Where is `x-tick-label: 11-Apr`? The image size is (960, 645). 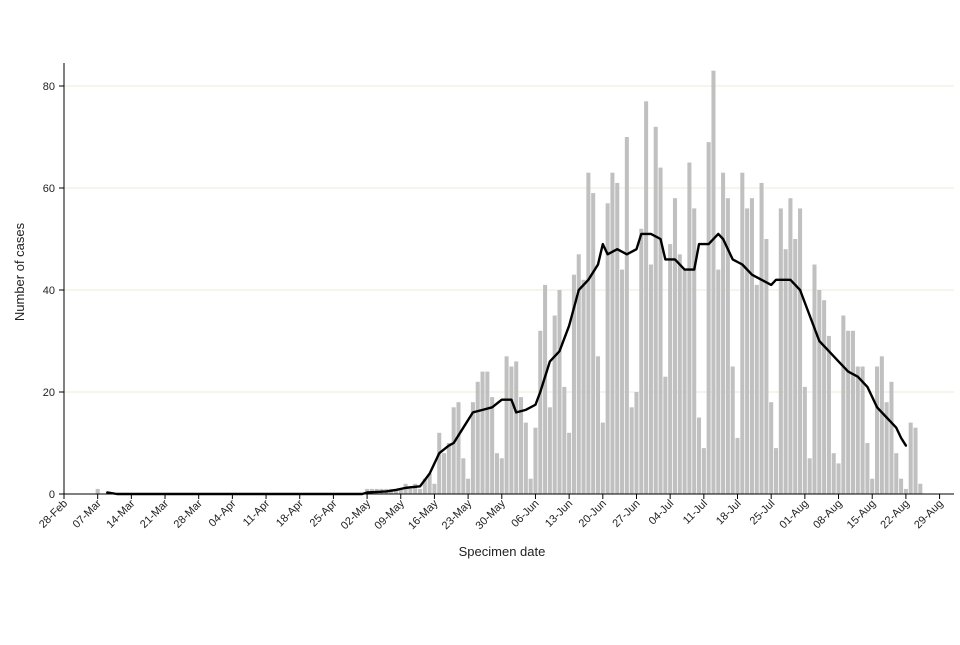 x-tick-label: 11-Apr is located at coordinates (256, 512).